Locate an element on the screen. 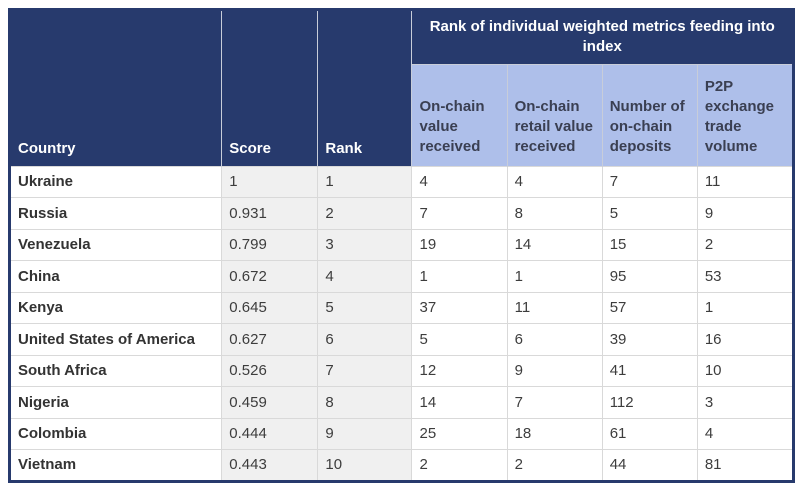 The width and height of the screenshot is (803, 490). column-header-rank: Rank is located at coordinates (364, 87).